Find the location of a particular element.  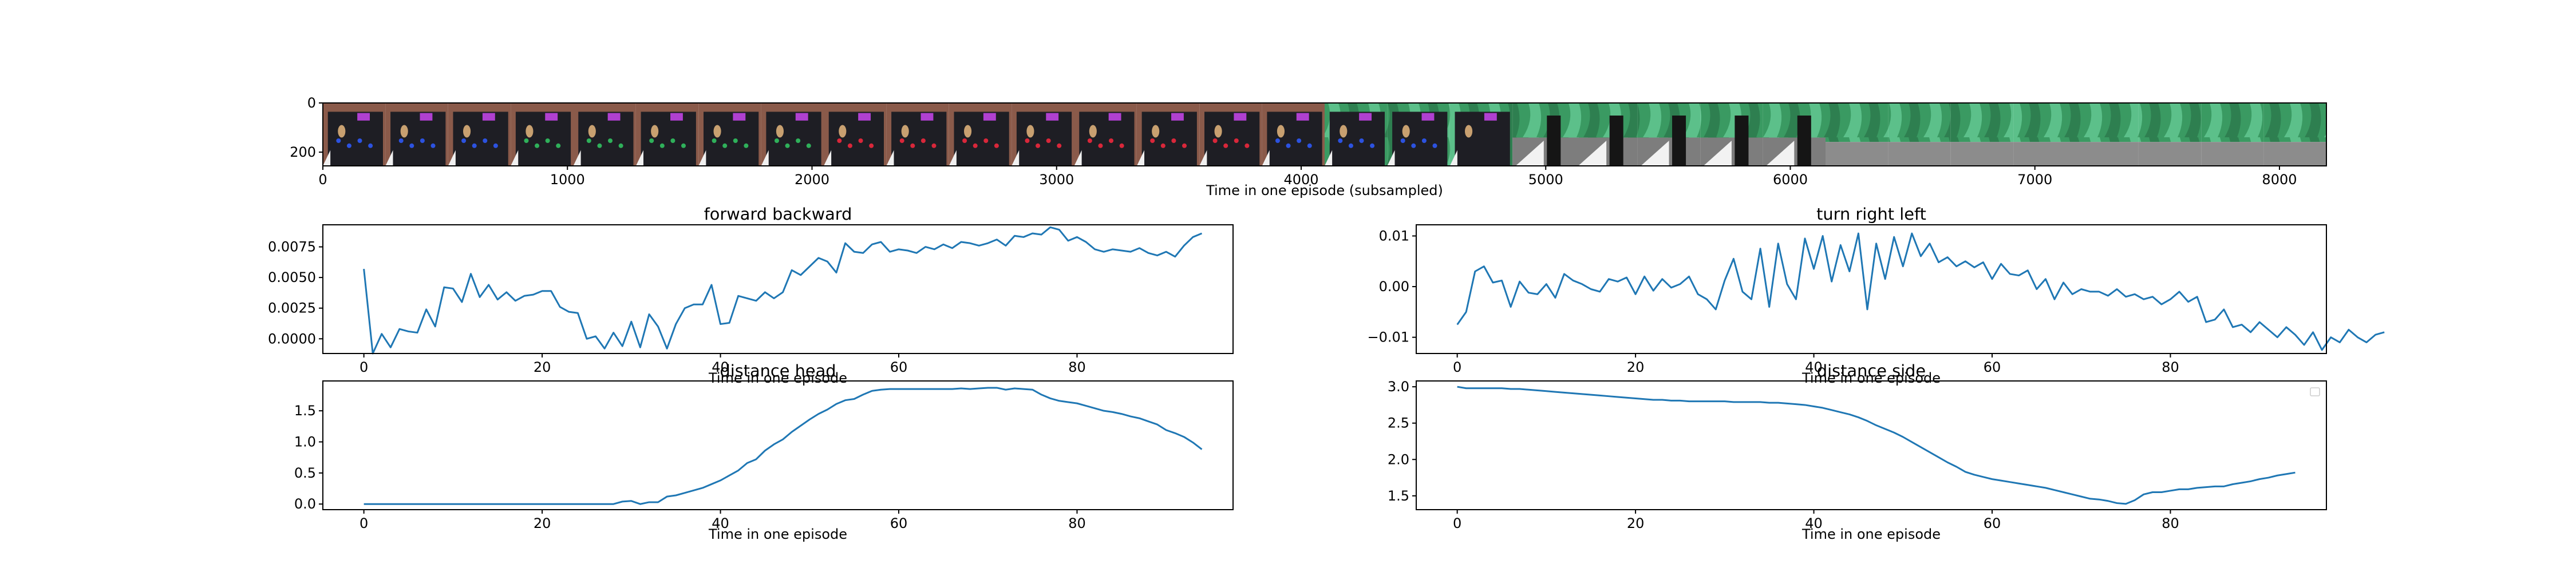

distance-side-xtick-label: 0 is located at coordinates (1457, 523).